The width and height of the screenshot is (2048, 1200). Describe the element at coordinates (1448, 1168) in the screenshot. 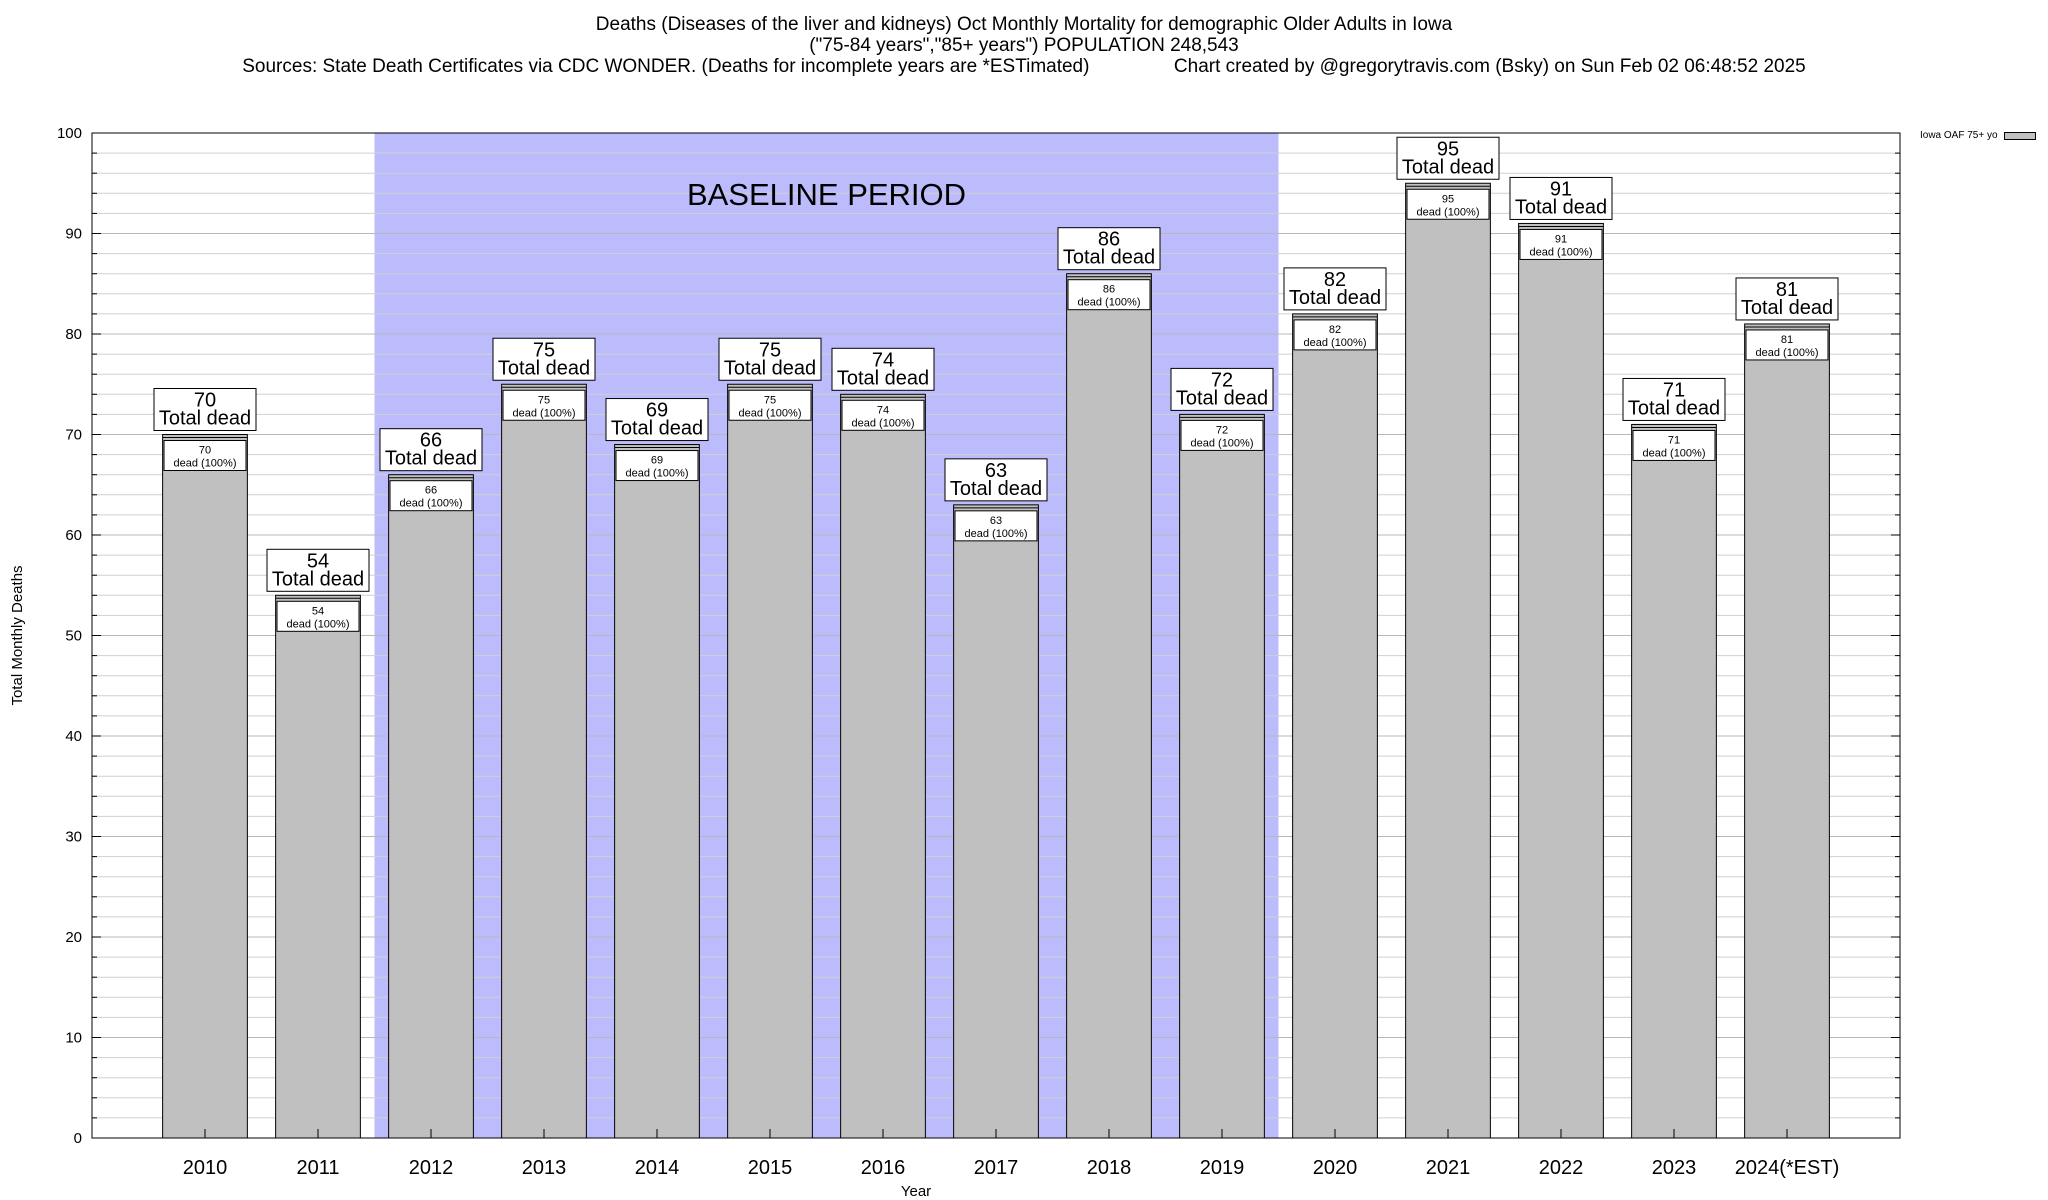

I see `x-tick-label: 2021` at that location.